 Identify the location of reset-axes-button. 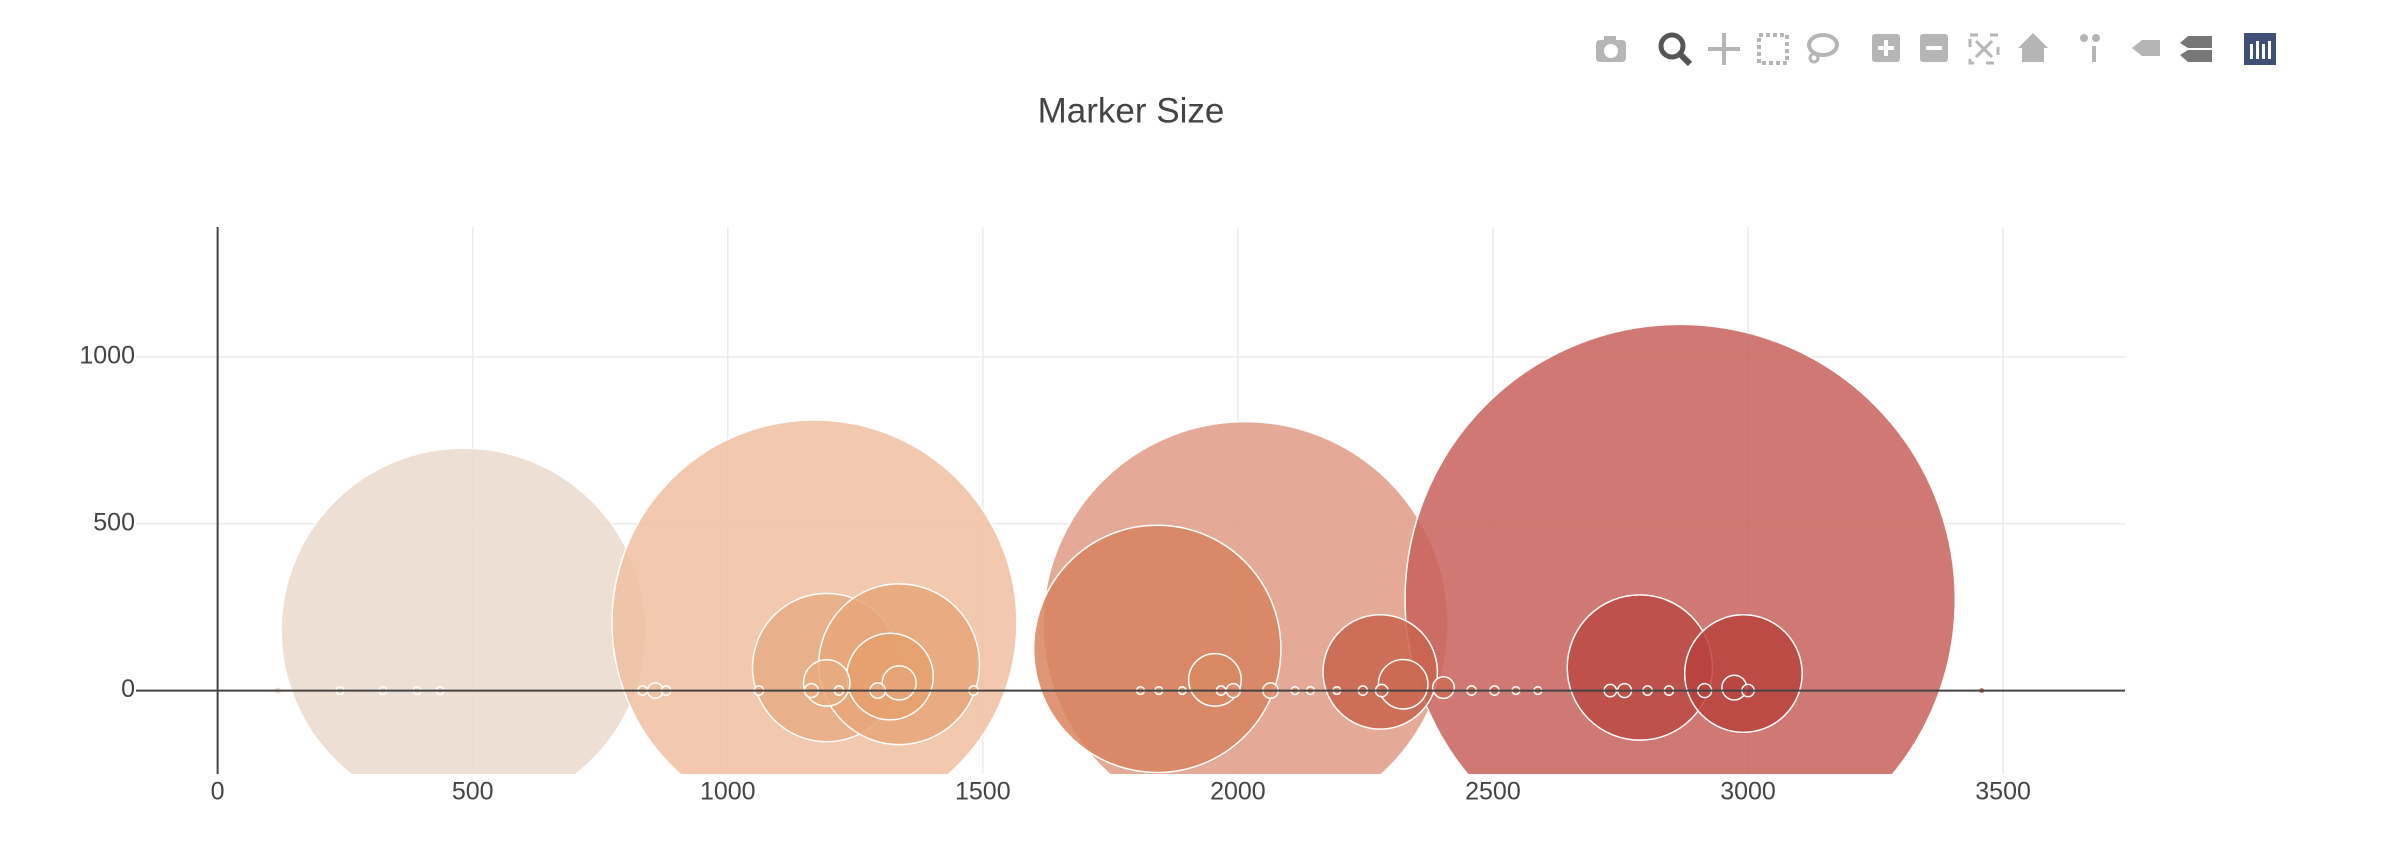
(2033, 47).